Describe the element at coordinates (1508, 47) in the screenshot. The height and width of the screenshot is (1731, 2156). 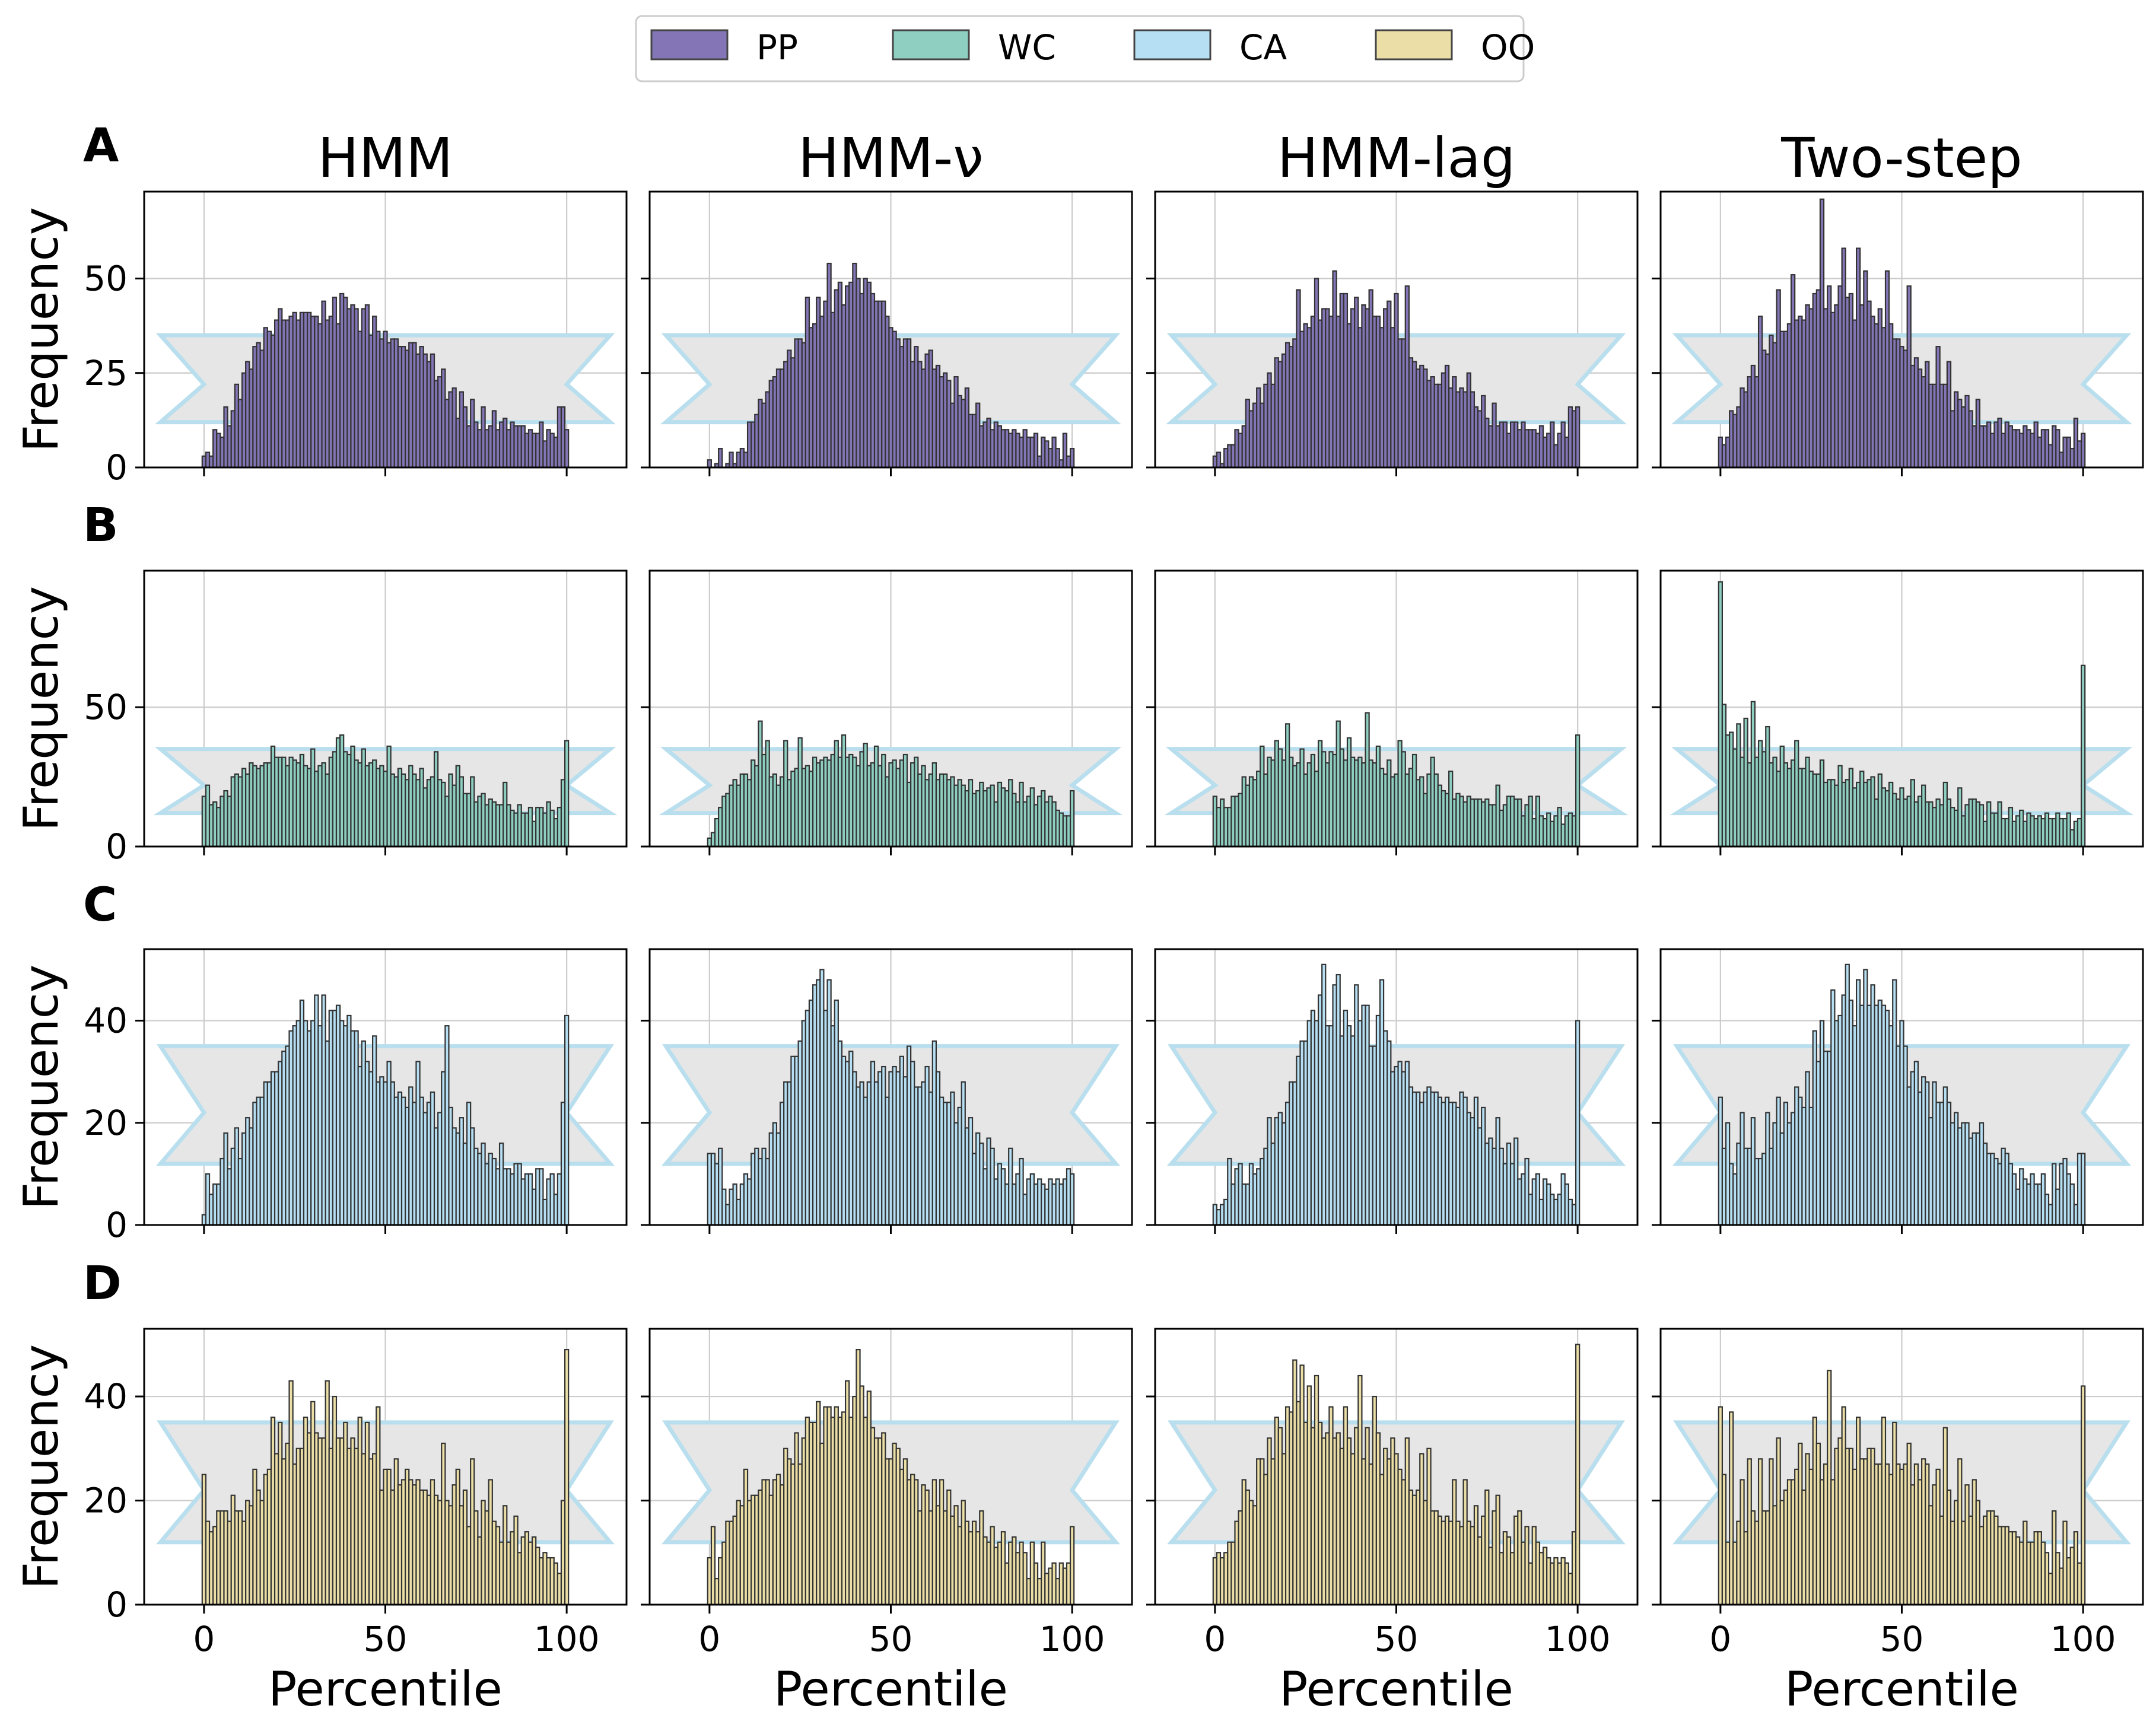
I see `legend-label-oo: OO` at that location.